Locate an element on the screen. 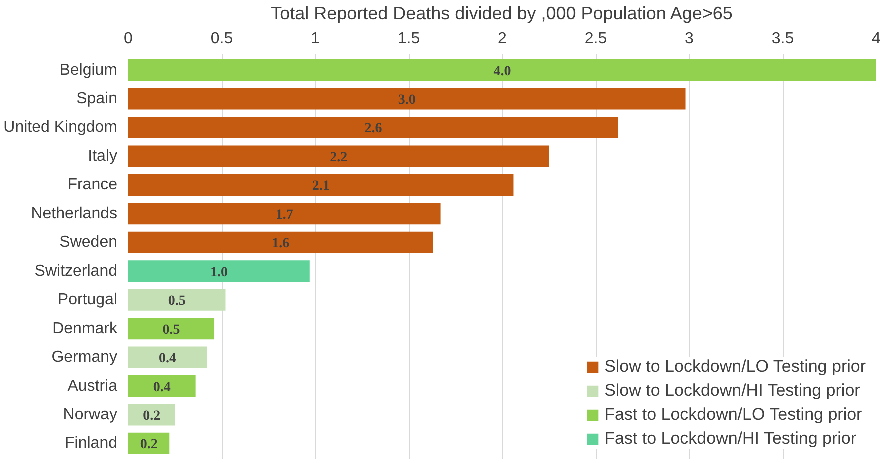  y-tick-label: France is located at coordinates (93, 185).